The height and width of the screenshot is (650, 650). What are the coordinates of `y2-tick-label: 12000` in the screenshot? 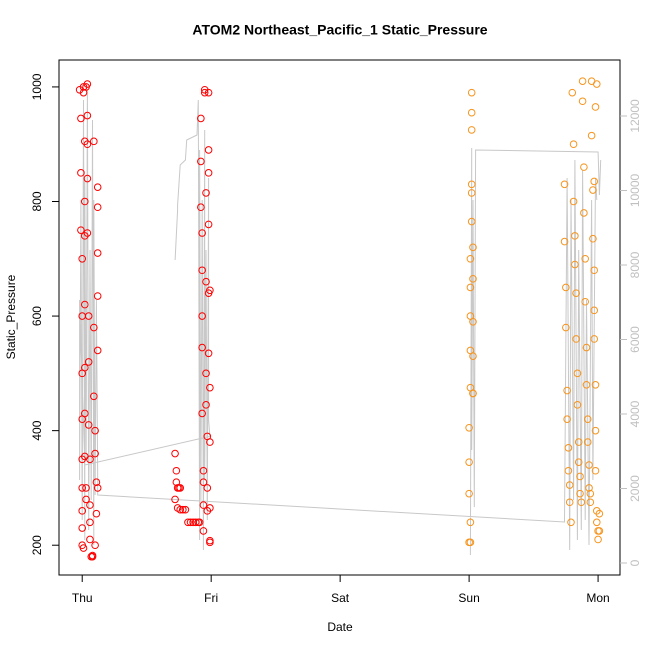 It's located at (635, 116).